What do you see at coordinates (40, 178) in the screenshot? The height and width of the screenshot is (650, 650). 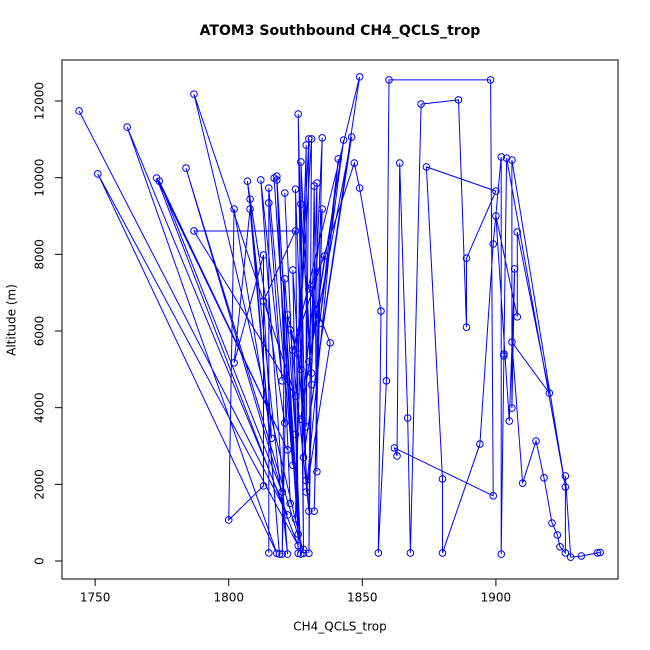 I see `y-tick-label: 10000` at bounding box center [40, 178].